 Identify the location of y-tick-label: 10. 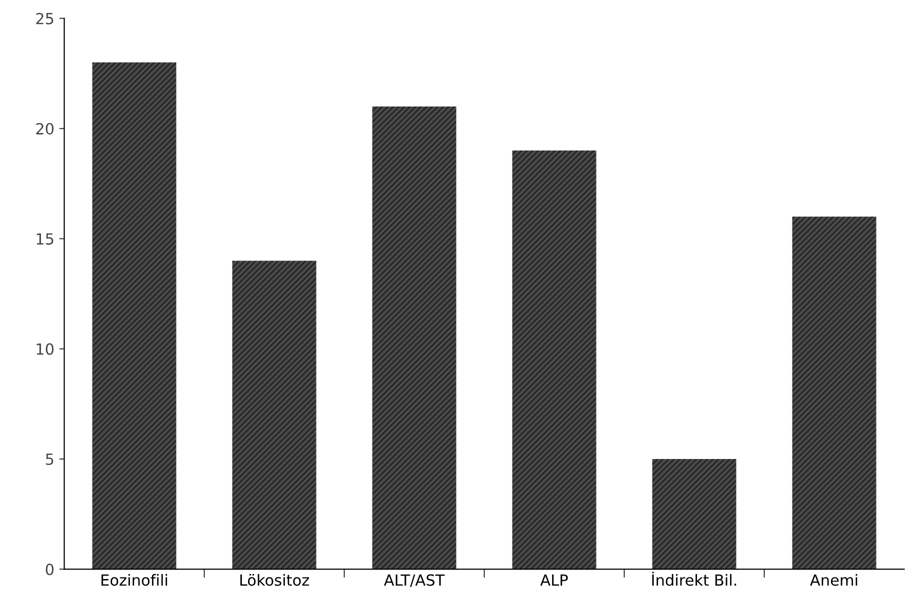
(45, 349).